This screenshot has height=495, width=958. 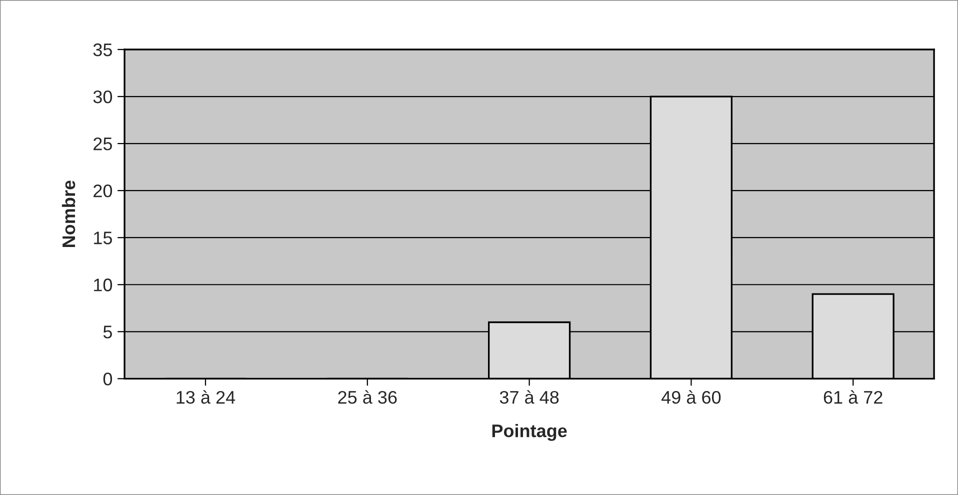 I want to click on y-tick-label: 35, so click(x=102, y=49).